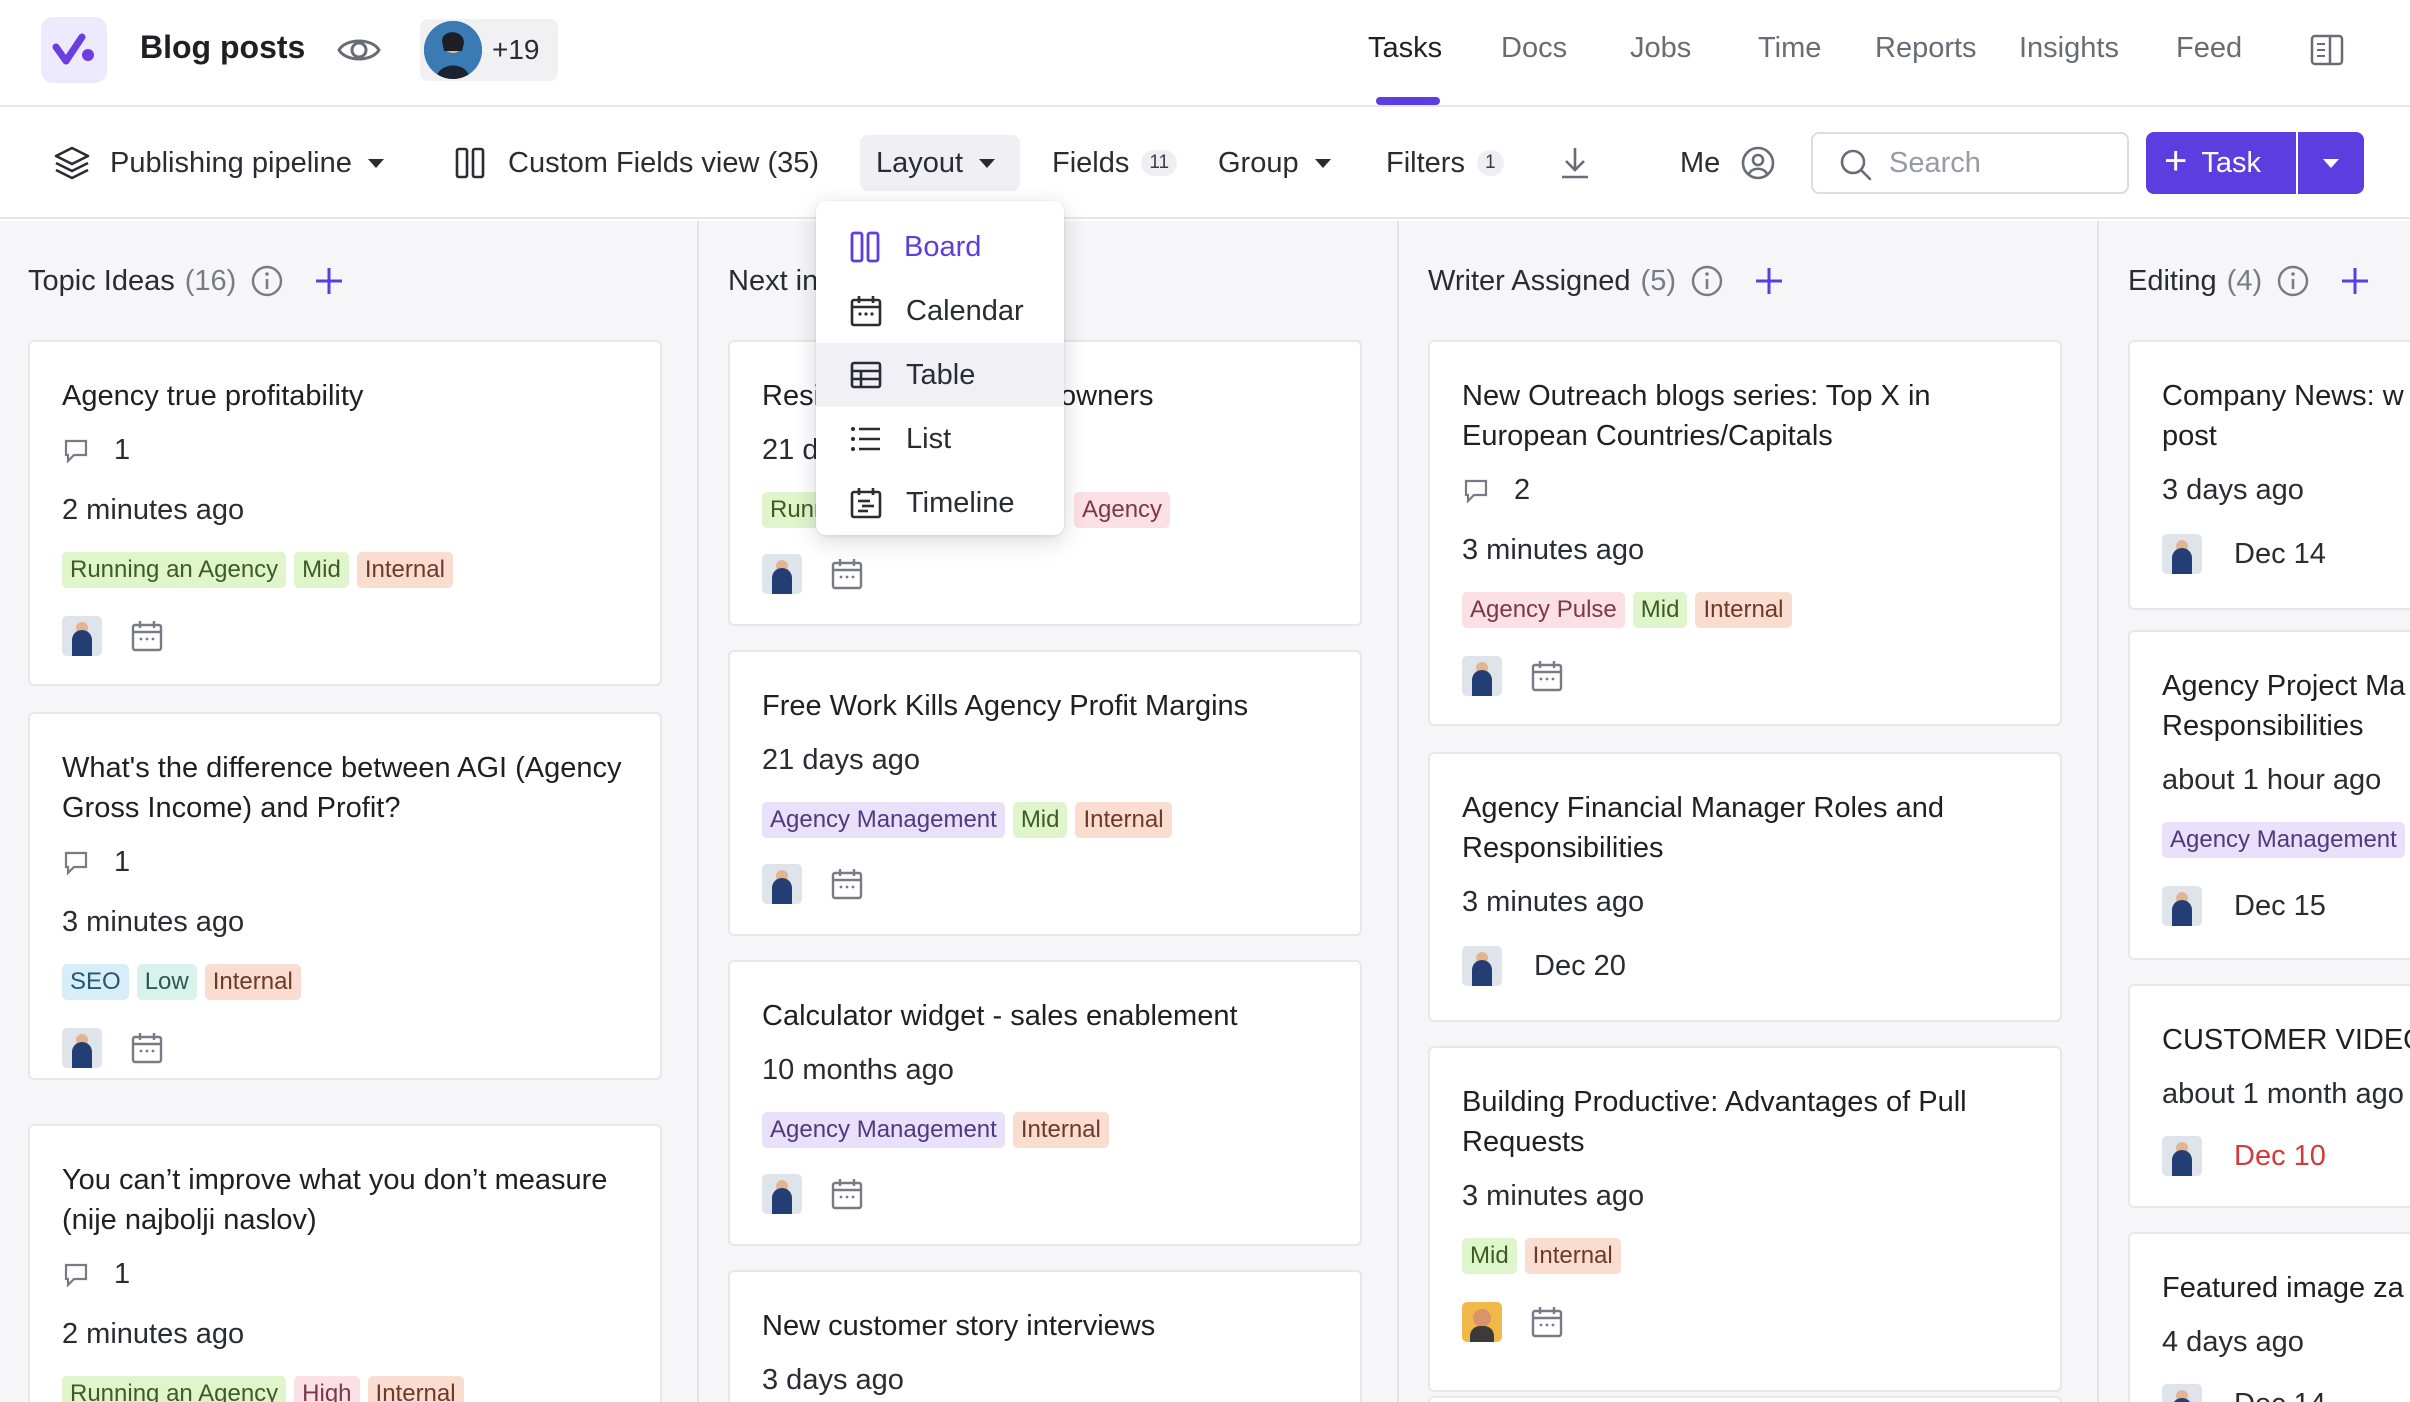  What do you see at coordinates (940, 247) in the screenshot?
I see `layout-option-board: Board` at bounding box center [940, 247].